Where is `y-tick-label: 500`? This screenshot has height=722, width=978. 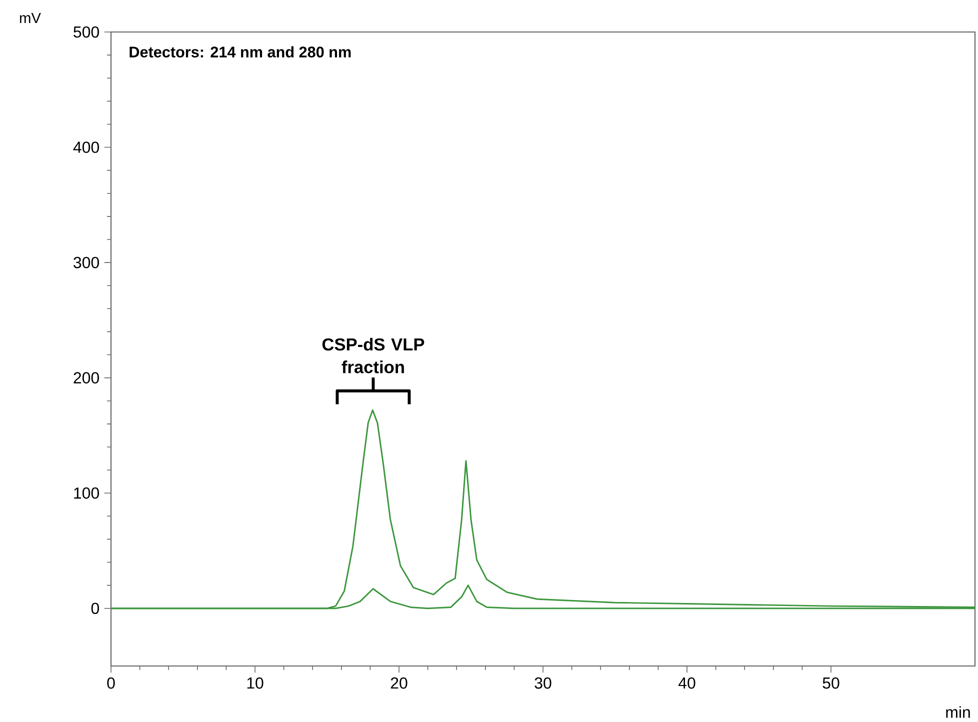 y-tick-label: 500 is located at coordinates (86, 32).